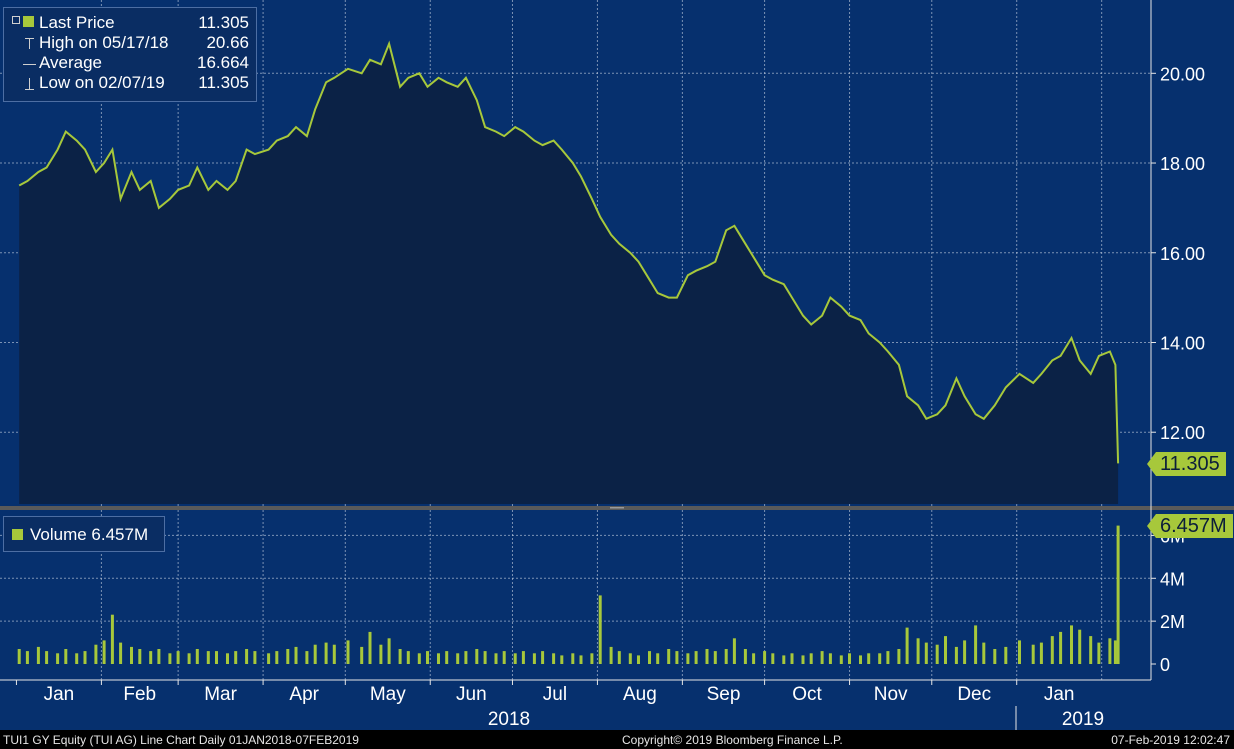  Describe the element at coordinates (732, 740) in the screenshot. I see `footer-copyright: Copyright© 2019 Bloomberg Finance L.P.` at that location.